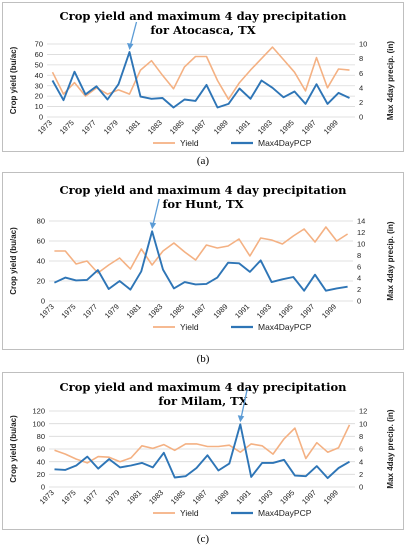  What do you see at coordinates (203, 204) in the screenshot?
I see `chart-title-b-line2: for Hunt, TX` at bounding box center [203, 204].